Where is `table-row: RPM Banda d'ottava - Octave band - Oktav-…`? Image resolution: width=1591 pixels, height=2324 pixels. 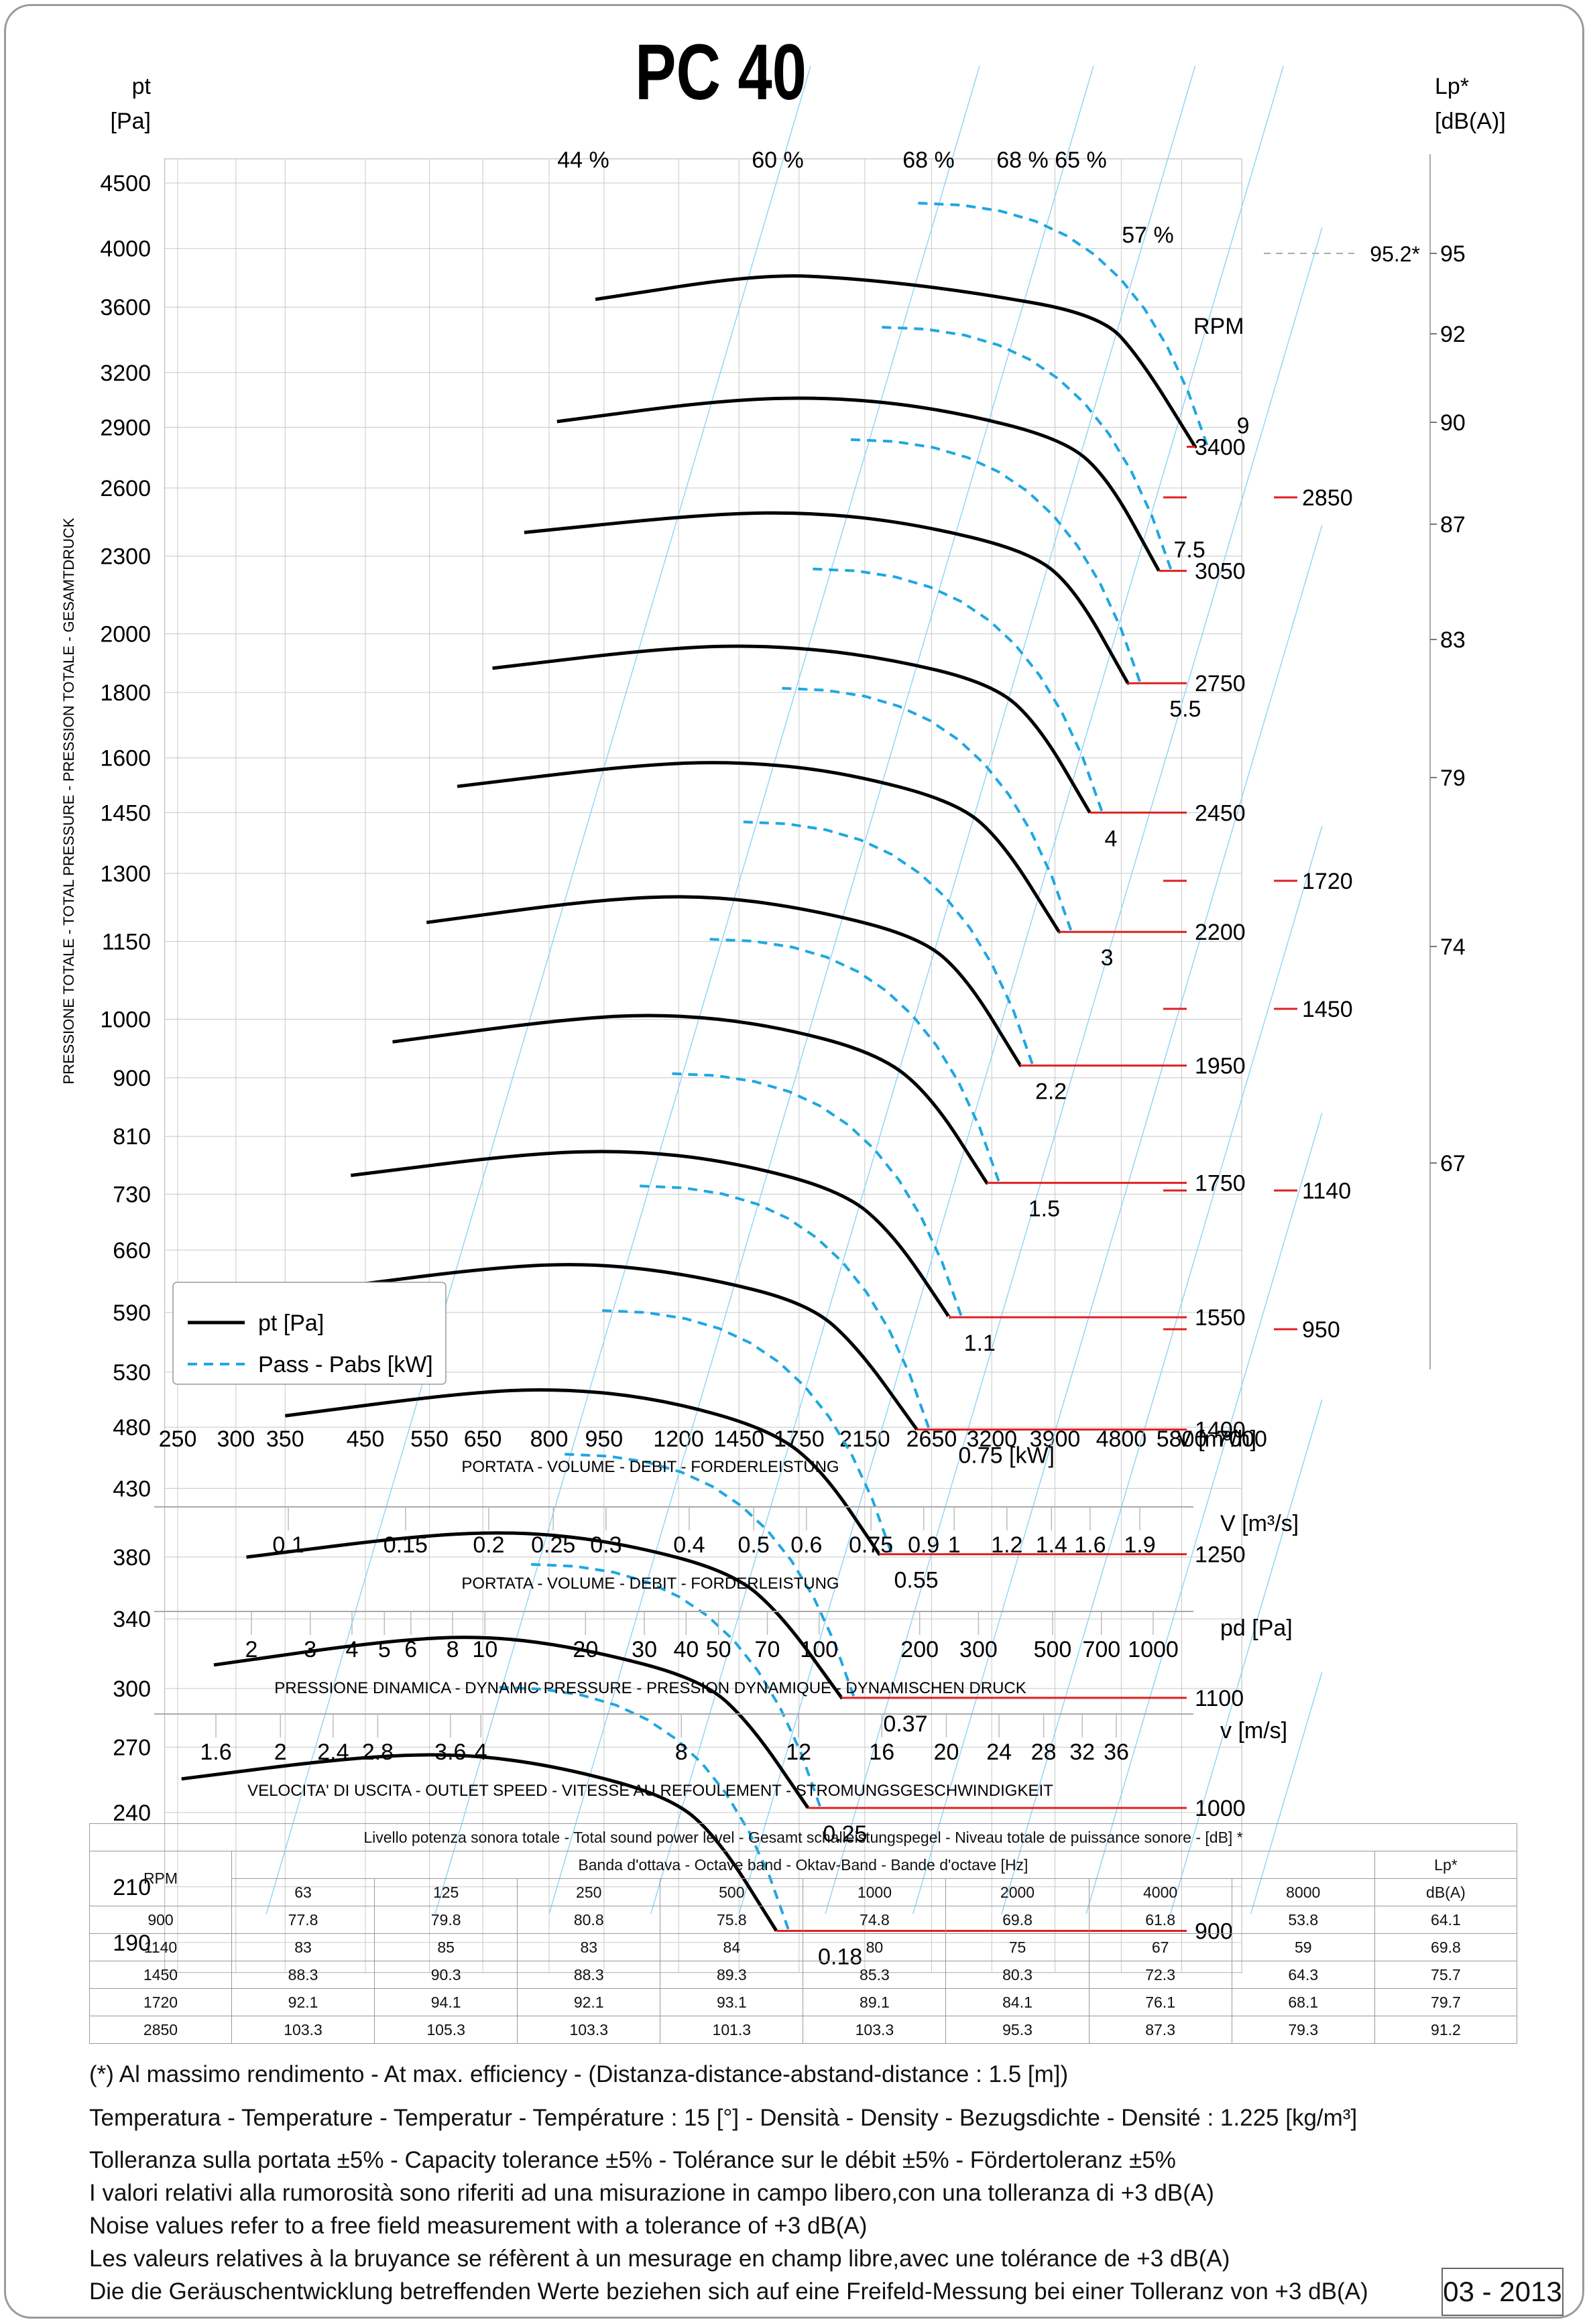 table-row: RPM Banda d'ottava - Octave band - Oktav-… is located at coordinates (803, 1878).